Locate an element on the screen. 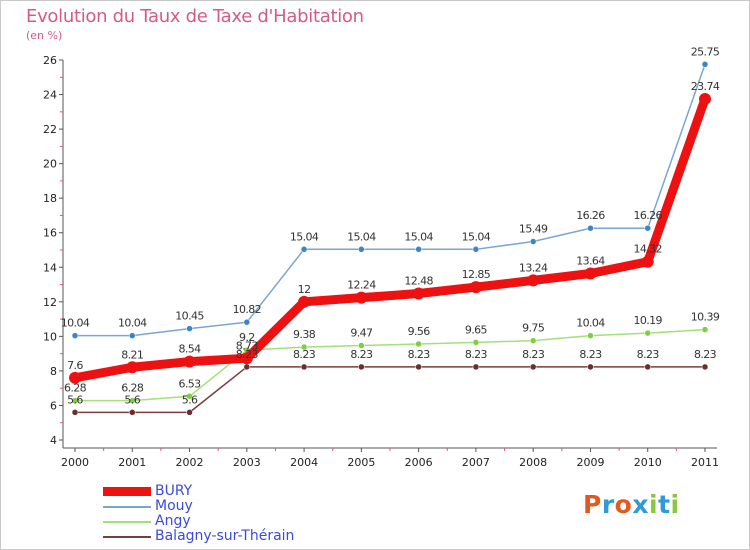  x-tick-label: 2000 is located at coordinates (75, 462).